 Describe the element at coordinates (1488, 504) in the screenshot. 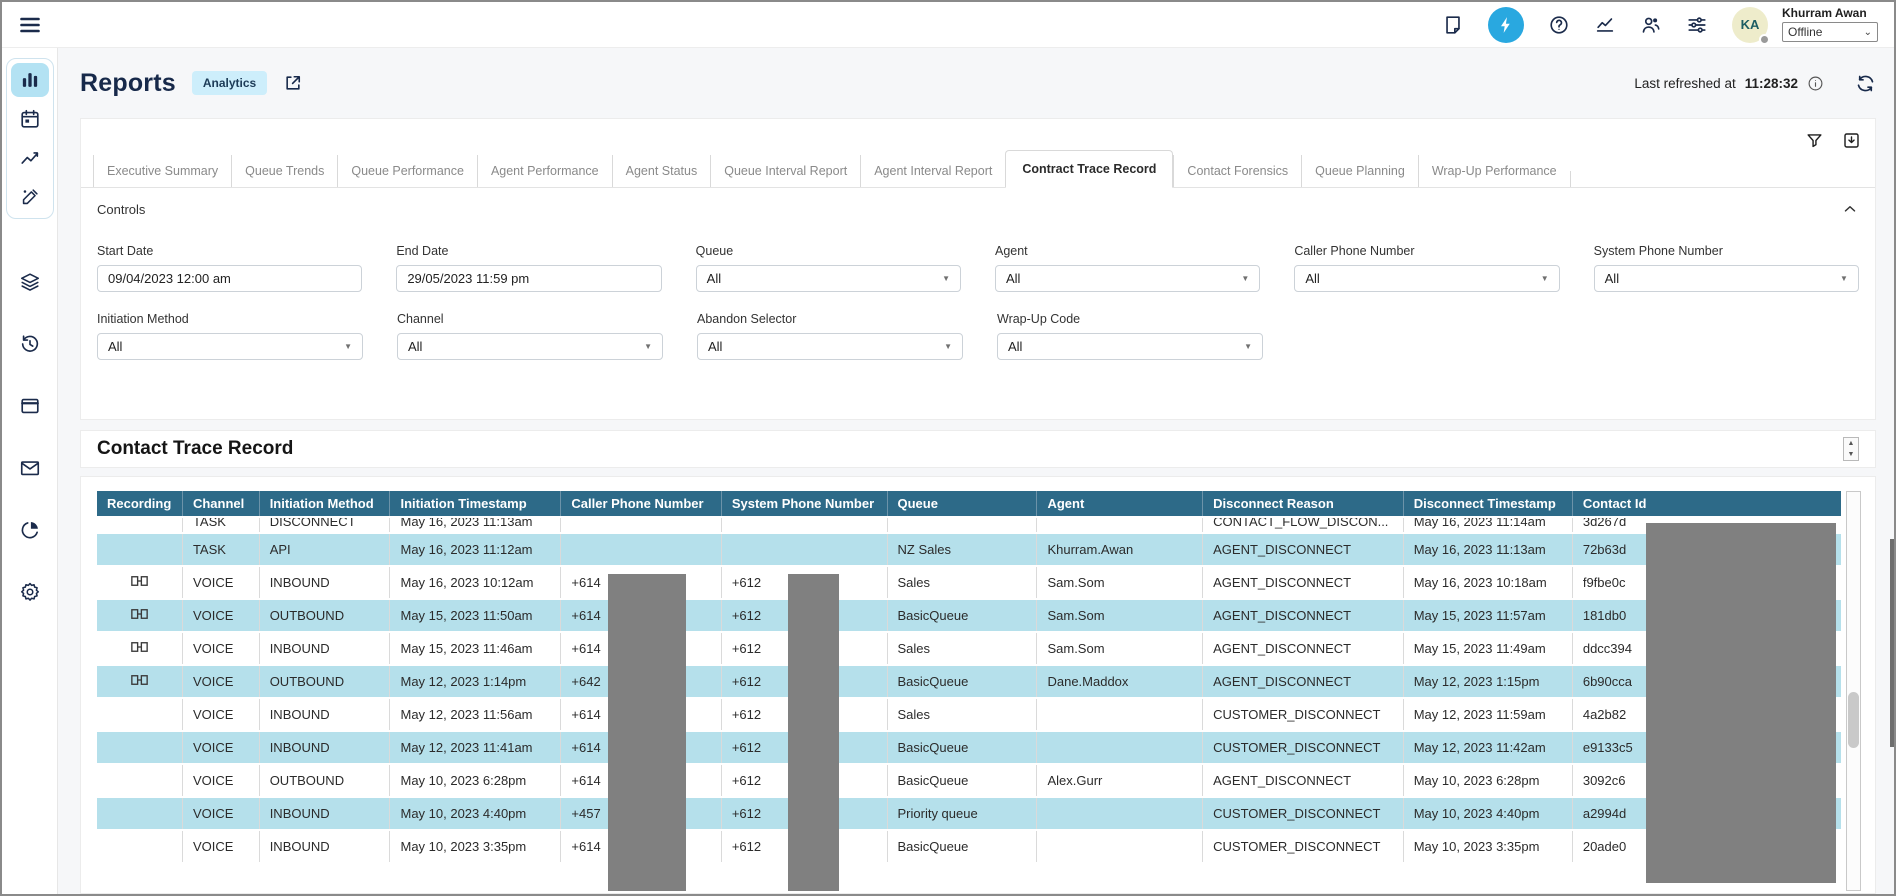

I see `column-header-disconnect-timestamp: Disconnect Timestamp` at that location.